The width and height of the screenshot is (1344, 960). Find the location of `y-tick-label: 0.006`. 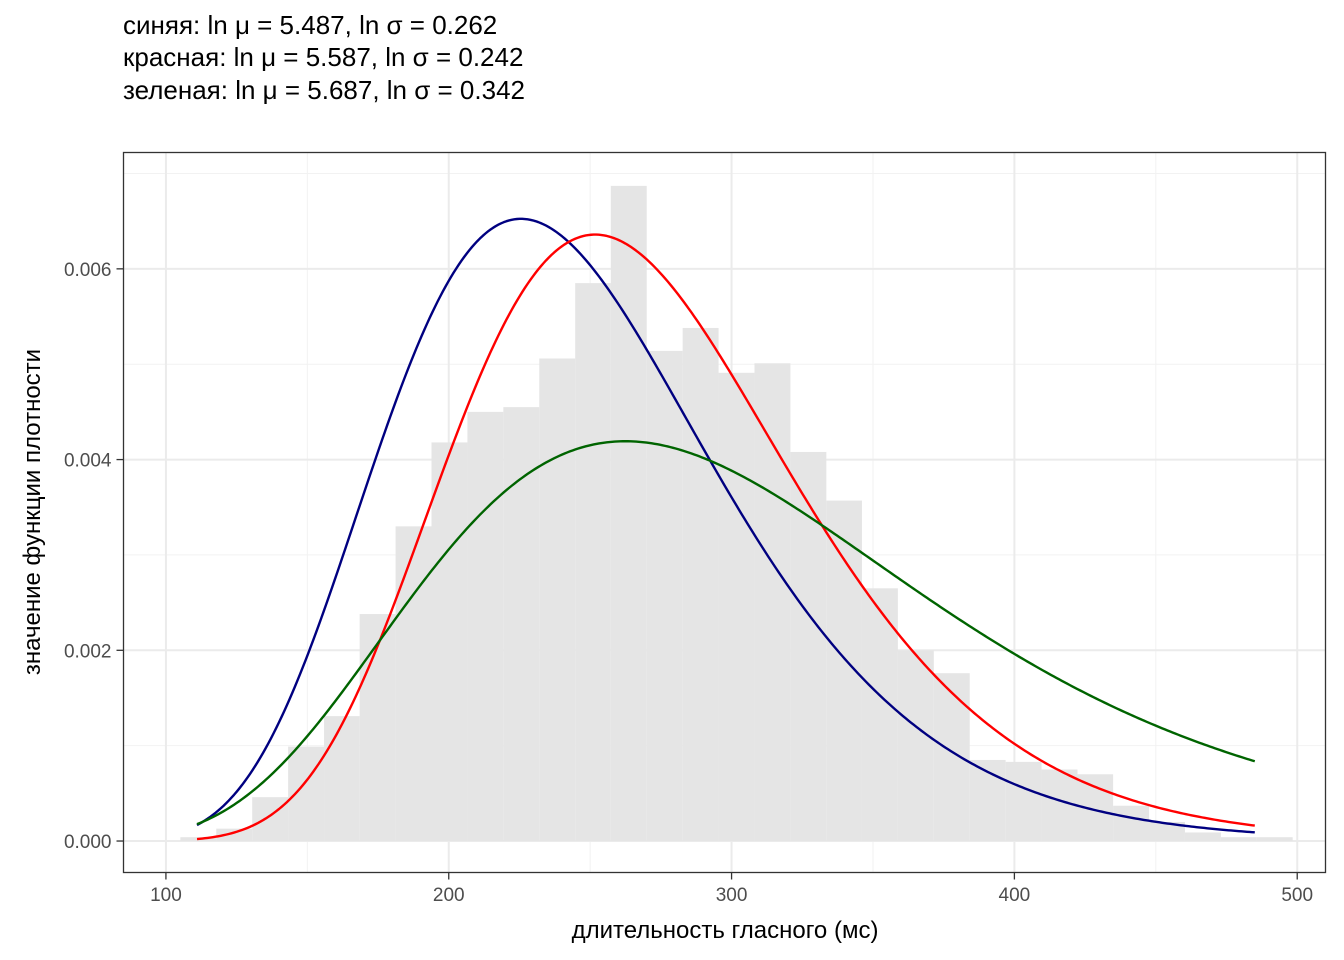

y-tick-label: 0.006 is located at coordinates (88, 270).